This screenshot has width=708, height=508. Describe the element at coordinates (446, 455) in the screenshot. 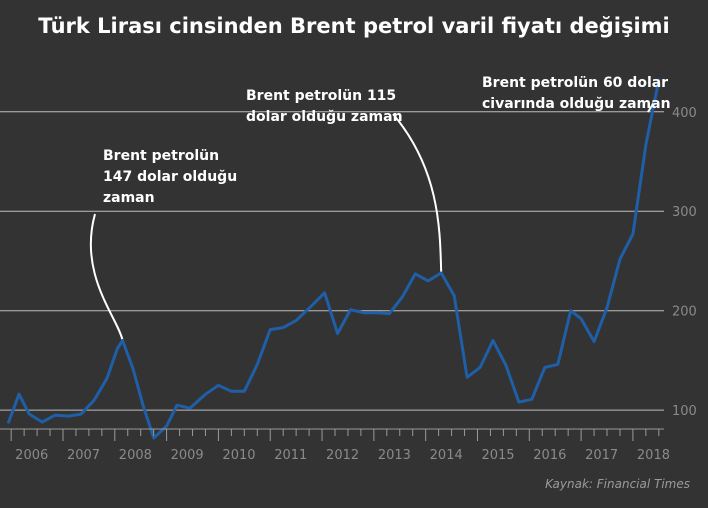

I see `x-tick-label: 2014` at that location.